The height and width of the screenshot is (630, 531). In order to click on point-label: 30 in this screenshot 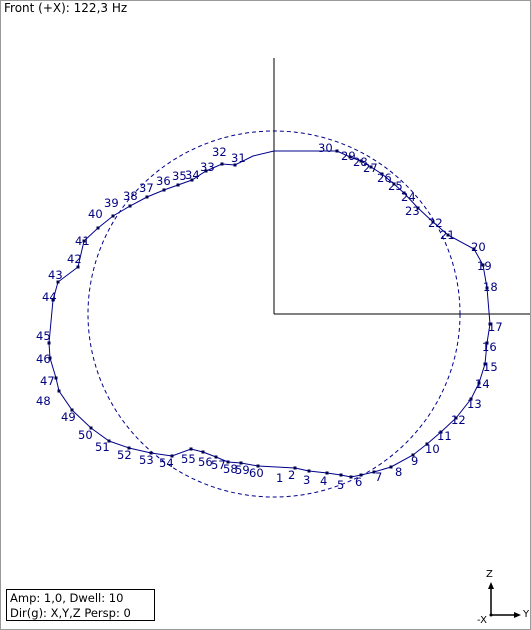, I will do `click(325, 148)`.